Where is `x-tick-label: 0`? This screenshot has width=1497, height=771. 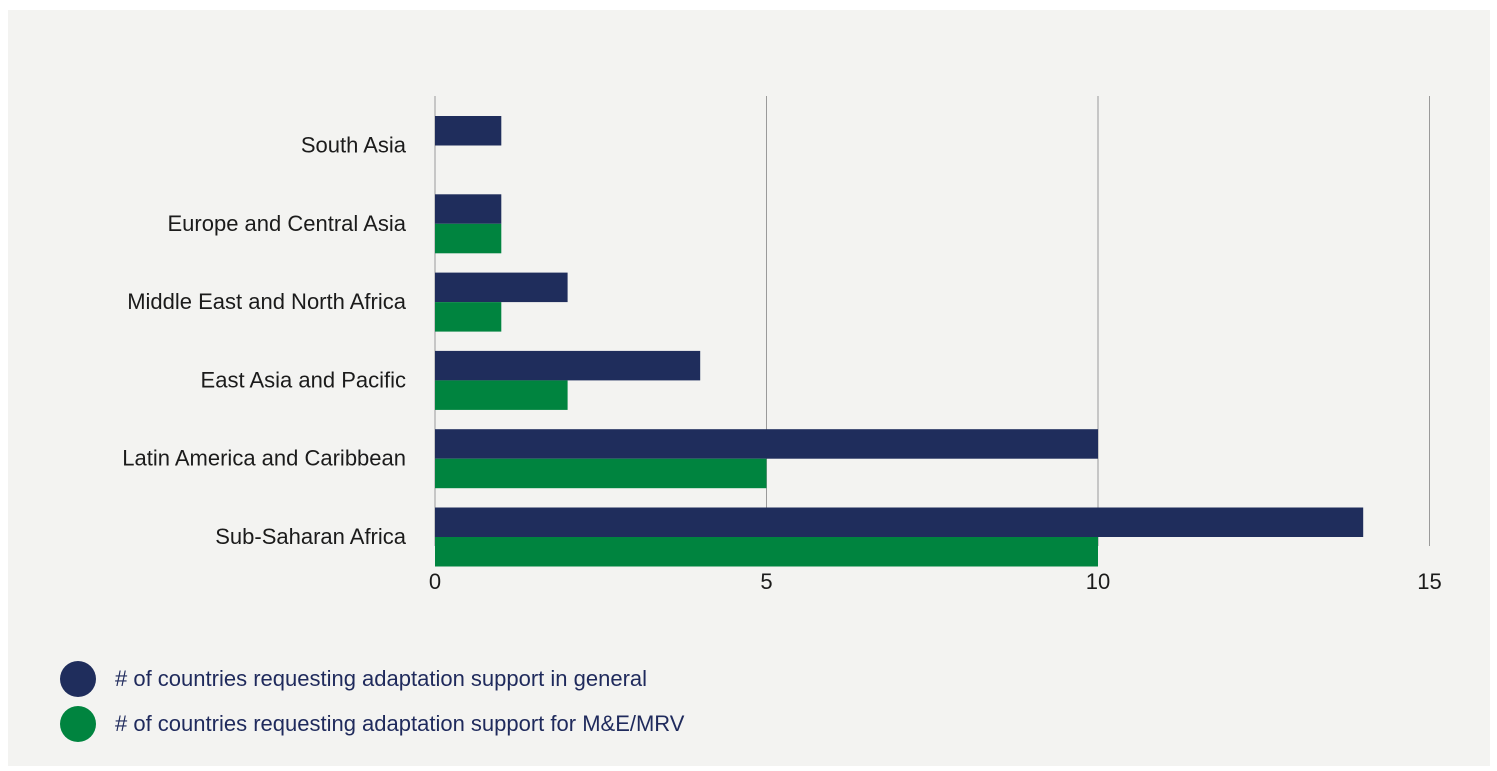 x-tick-label: 0 is located at coordinates (435, 581).